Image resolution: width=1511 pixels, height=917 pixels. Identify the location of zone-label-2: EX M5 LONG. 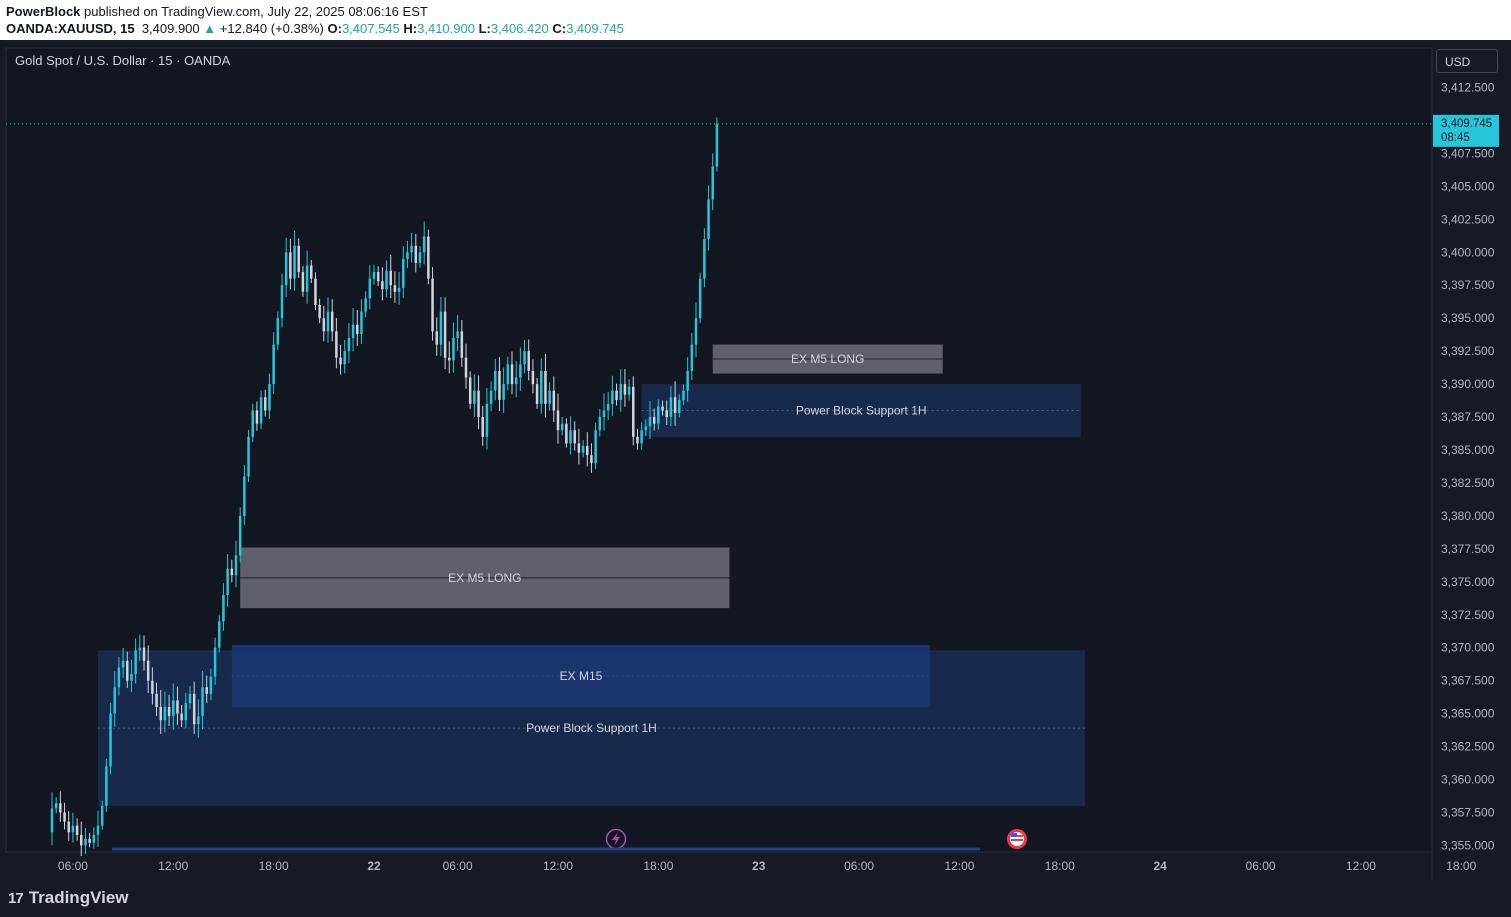
(484, 578).